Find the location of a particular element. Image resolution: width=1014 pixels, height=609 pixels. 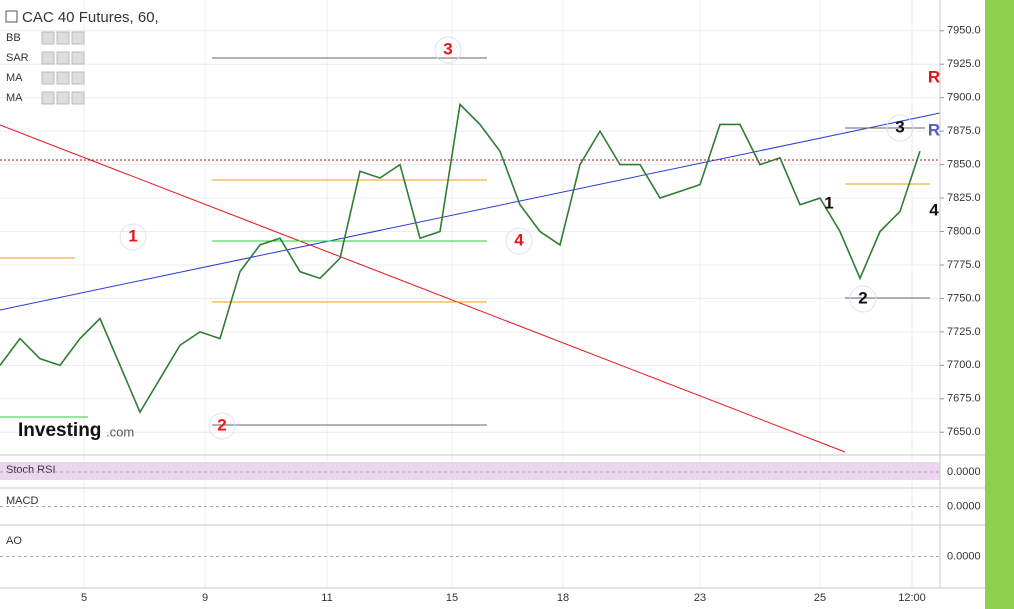

collapse-icon is located at coordinates (11, 16).